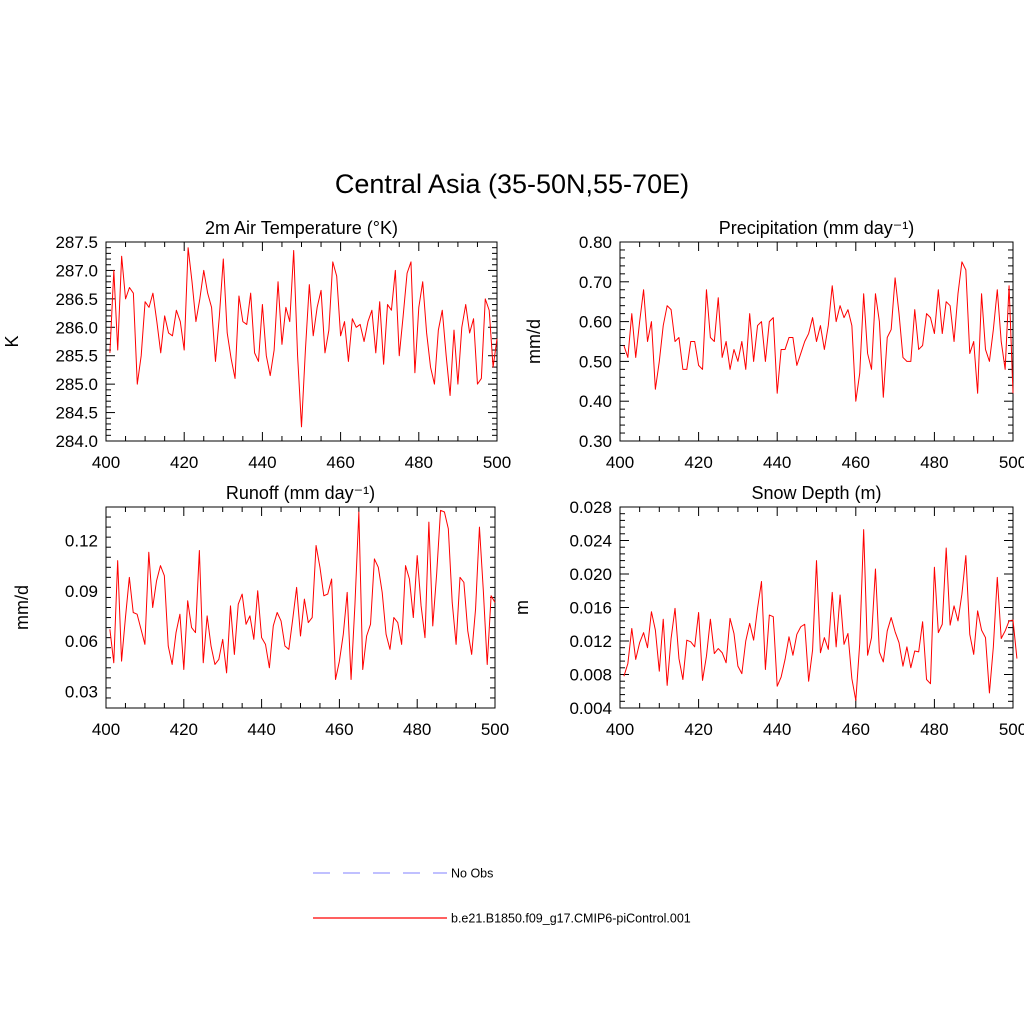 Image resolution: width=1024 pixels, height=1024 pixels. Describe the element at coordinates (472, 874) in the screenshot. I see `legend-obs-label: No Obs` at that location.